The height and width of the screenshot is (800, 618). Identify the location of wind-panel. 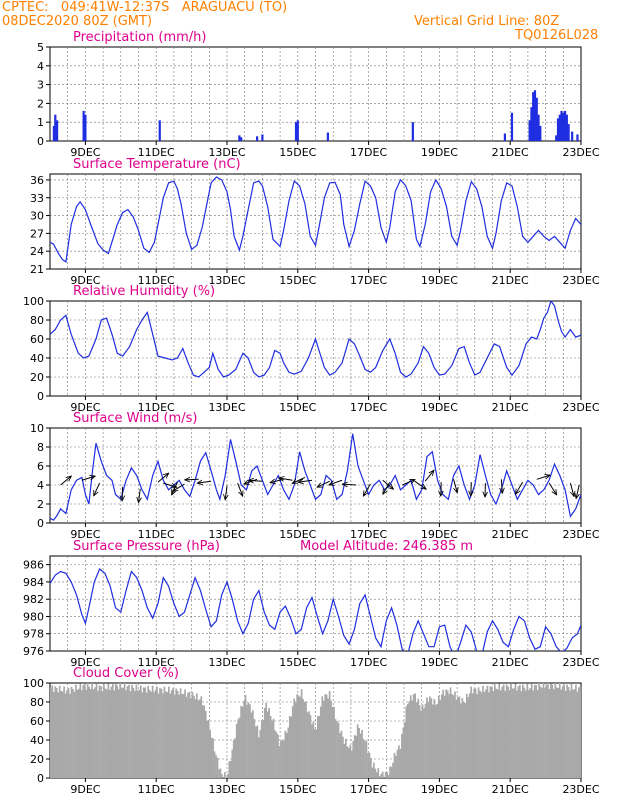
(314, 477).